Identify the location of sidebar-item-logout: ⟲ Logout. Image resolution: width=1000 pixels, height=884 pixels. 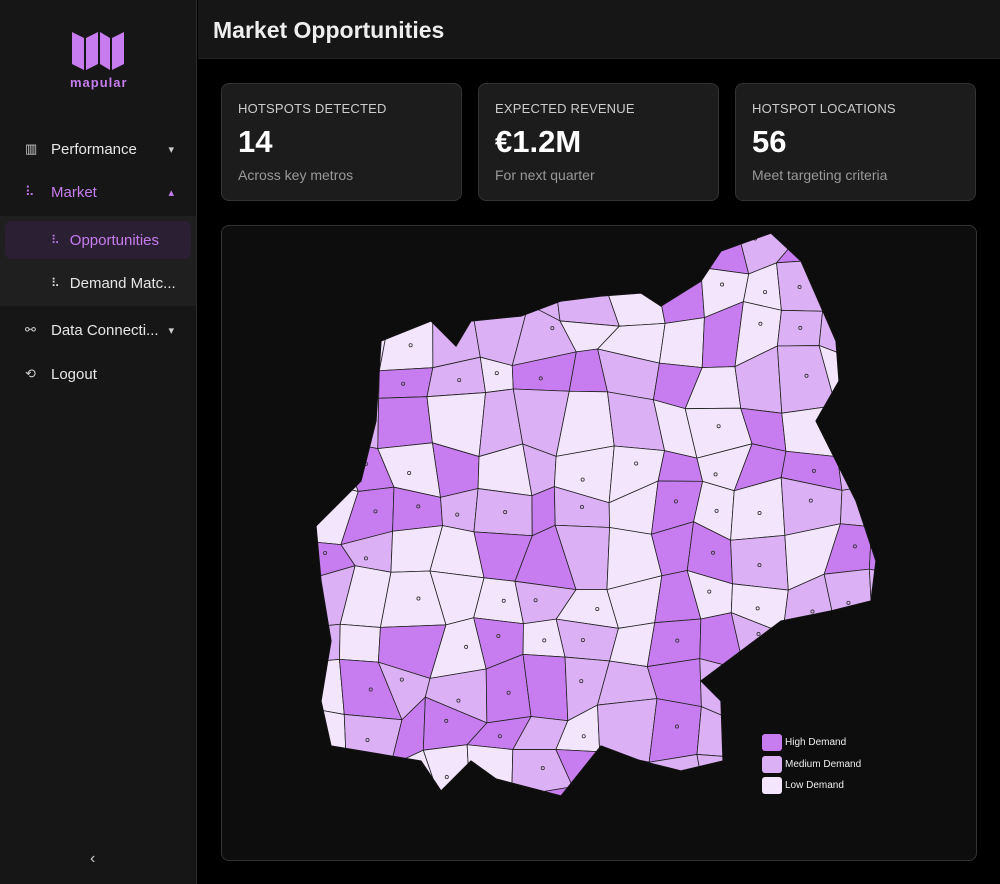
(98, 374).